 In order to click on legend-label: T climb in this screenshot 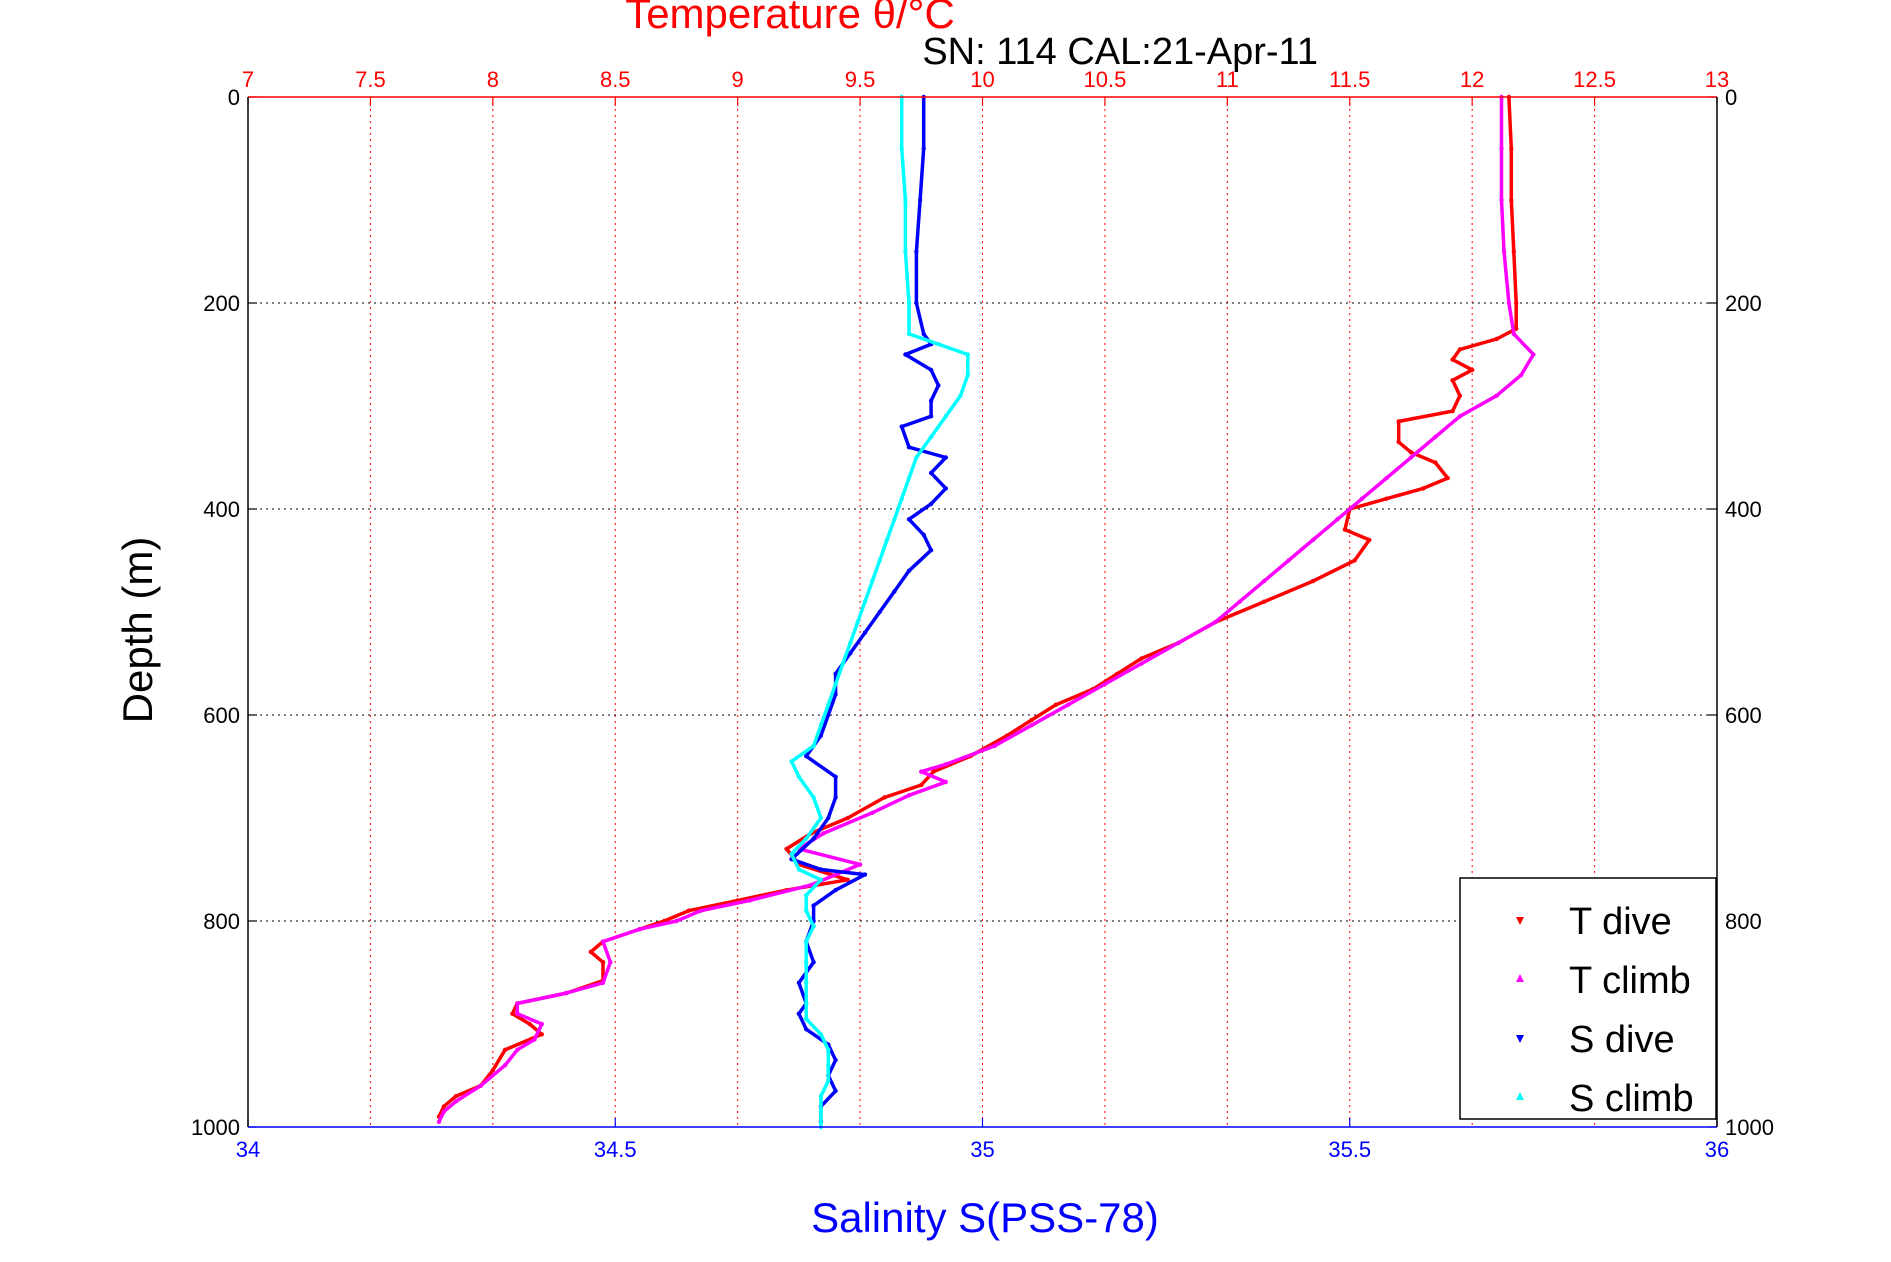, I will do `click(1630, 981)`.